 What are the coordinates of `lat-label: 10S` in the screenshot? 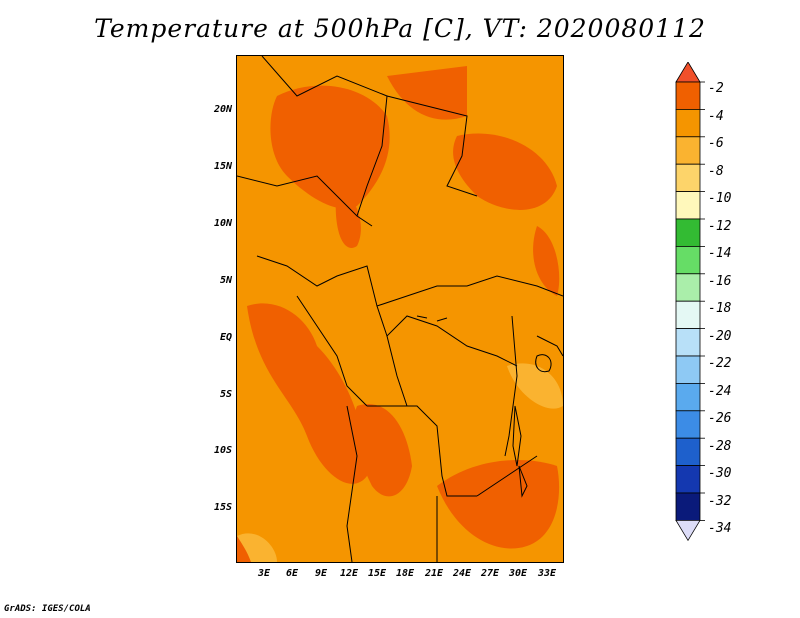 It's located at (222, 450).